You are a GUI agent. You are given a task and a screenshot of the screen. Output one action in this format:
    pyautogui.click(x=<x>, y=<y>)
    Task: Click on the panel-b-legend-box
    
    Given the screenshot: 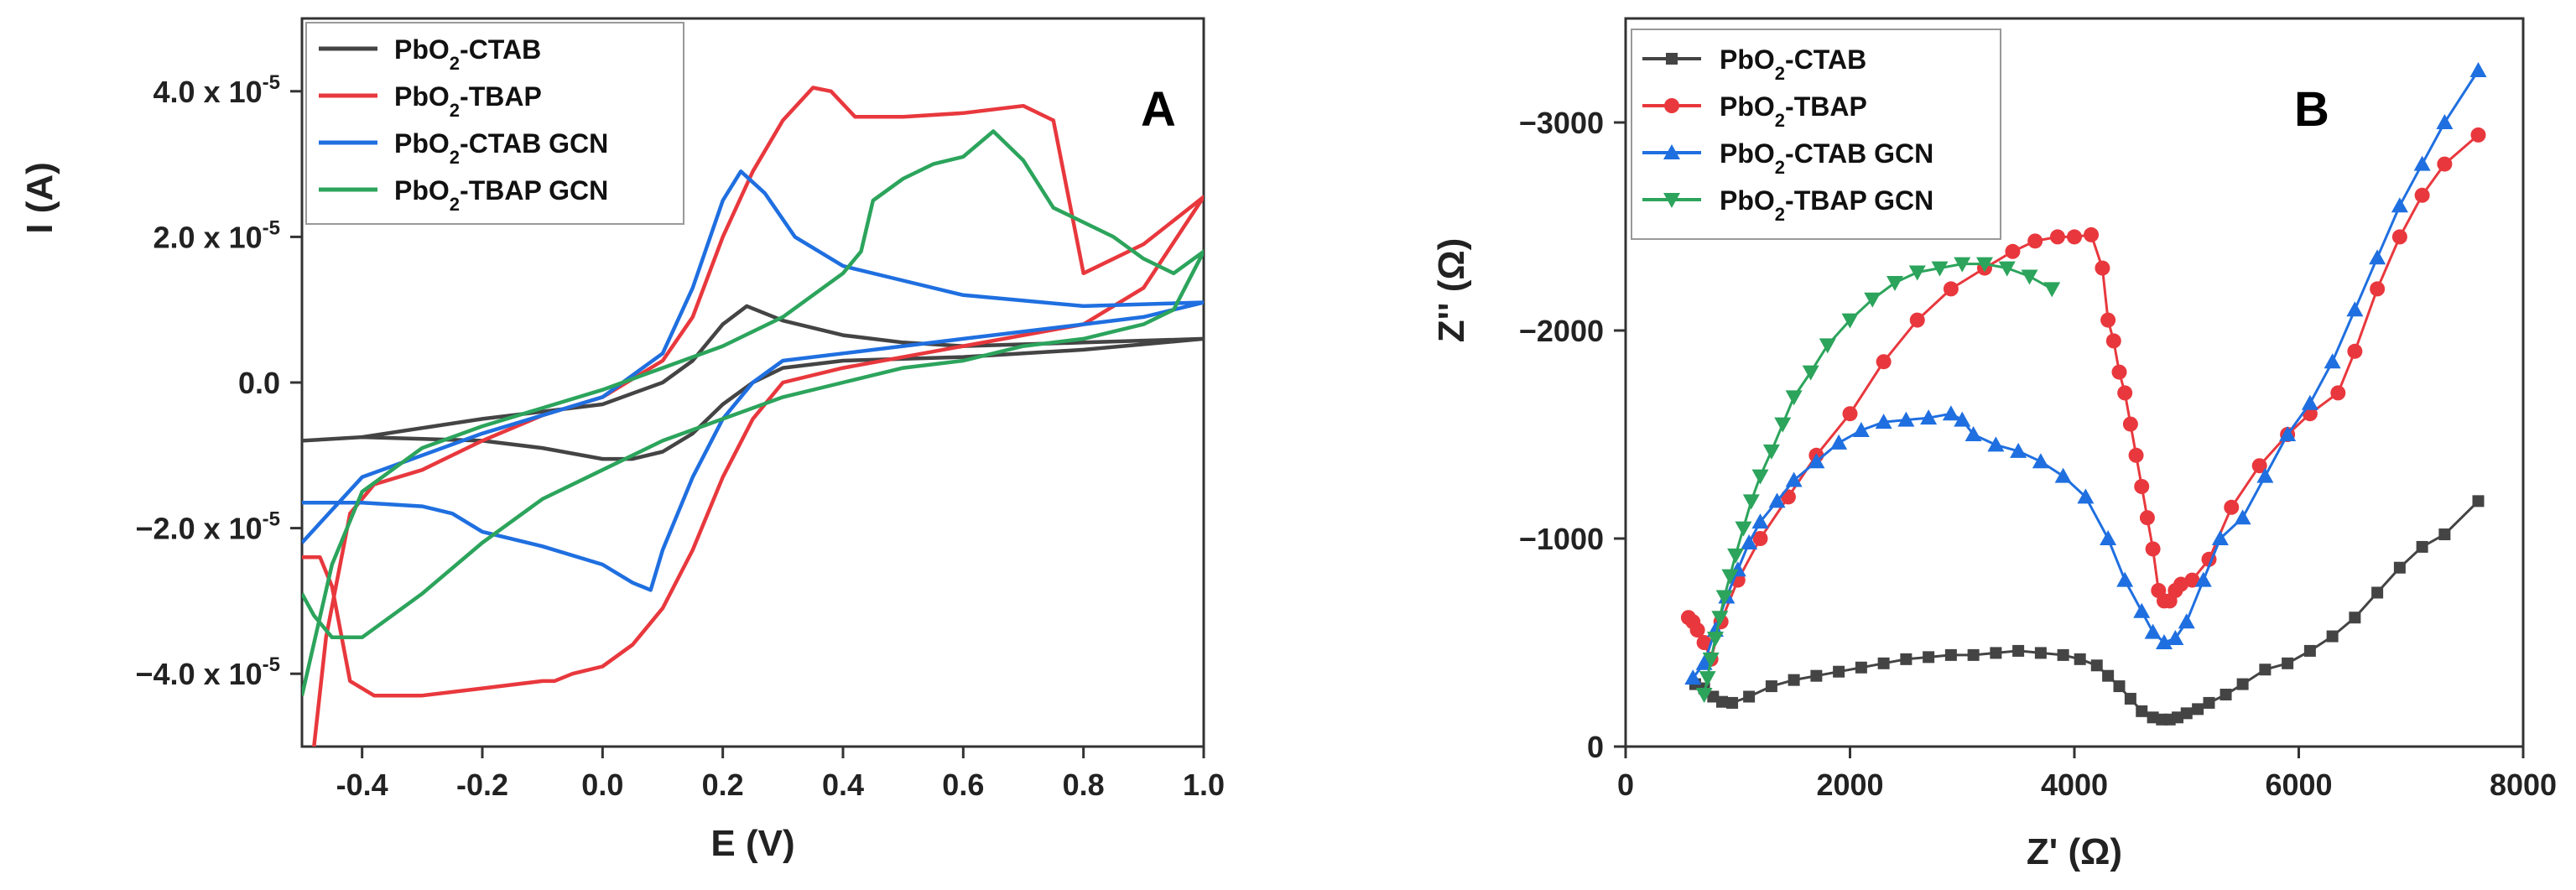 What is the action you would take?
    pyautogui.click(x=1816, y=134)
    